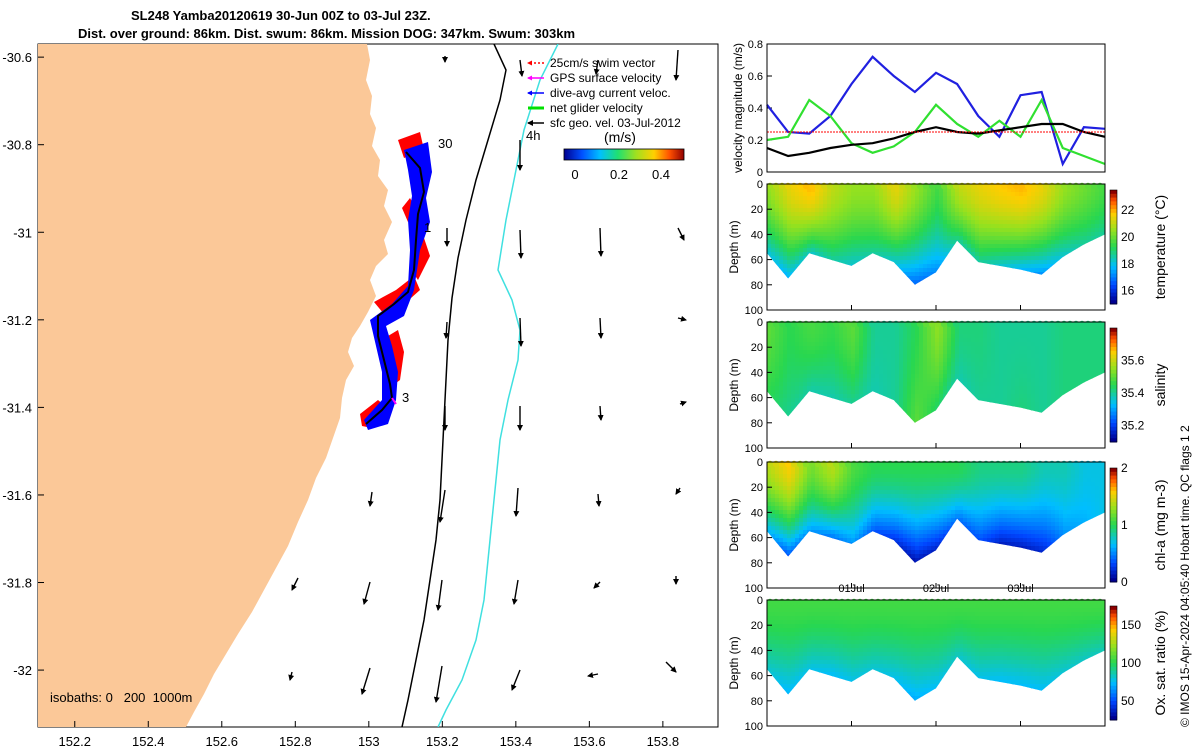  Describe the element at coordinates (936, 140) in the screenshot. I see `velocity-series-line` at that location.